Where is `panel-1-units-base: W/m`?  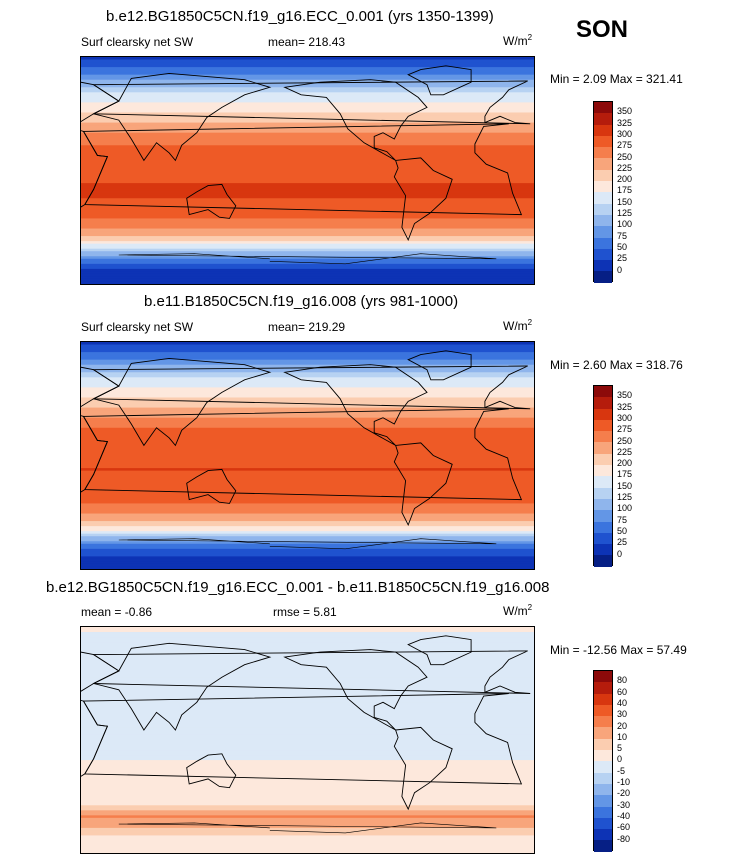
panel-1-units-base: W/m is located at coordinates (515, 41).